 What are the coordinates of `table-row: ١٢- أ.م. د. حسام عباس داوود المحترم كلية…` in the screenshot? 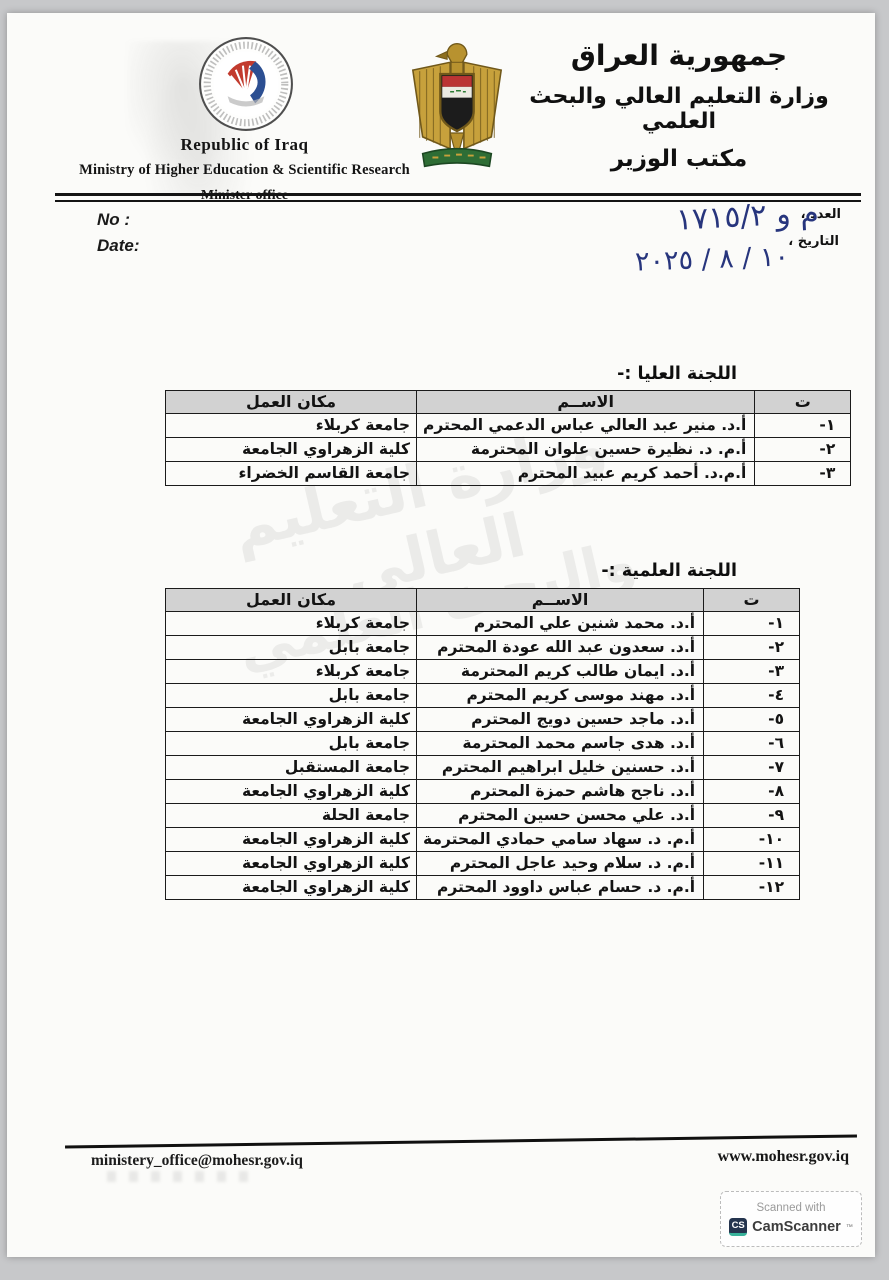 It's located at (483, 887).